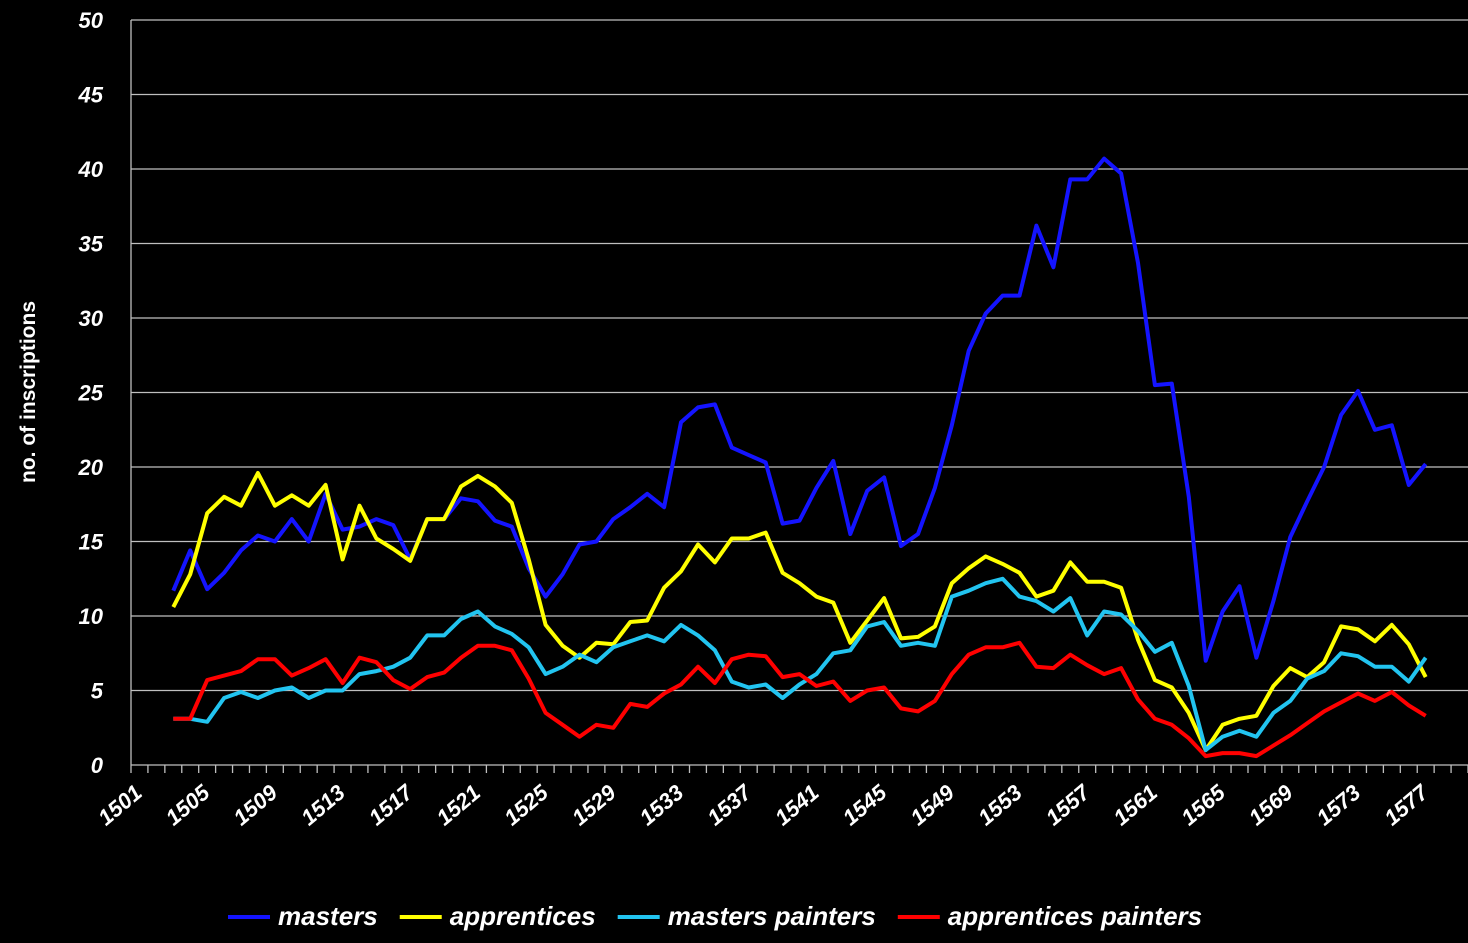  I want to click on legend-label: masters, so click(328, 916).